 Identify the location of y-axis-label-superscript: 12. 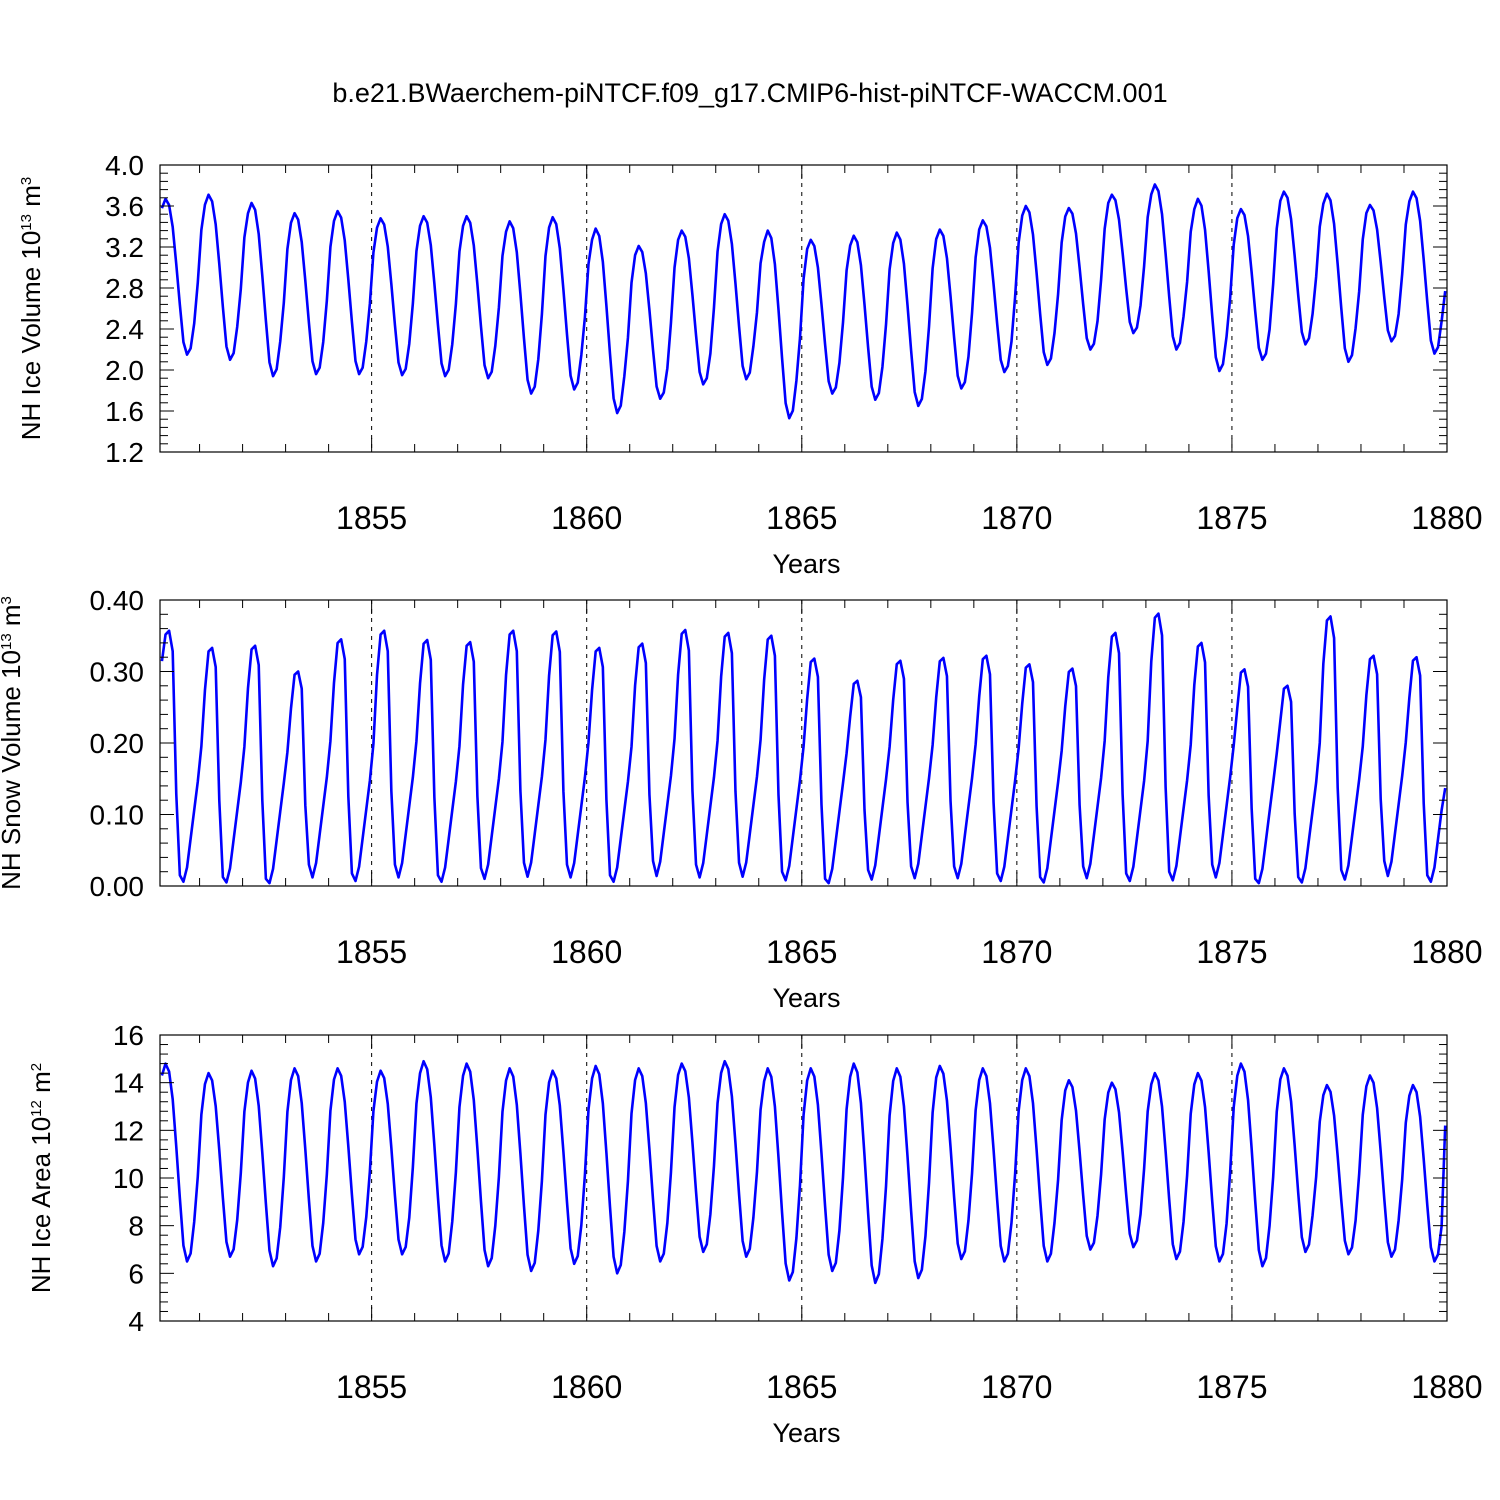
(36, 1108).